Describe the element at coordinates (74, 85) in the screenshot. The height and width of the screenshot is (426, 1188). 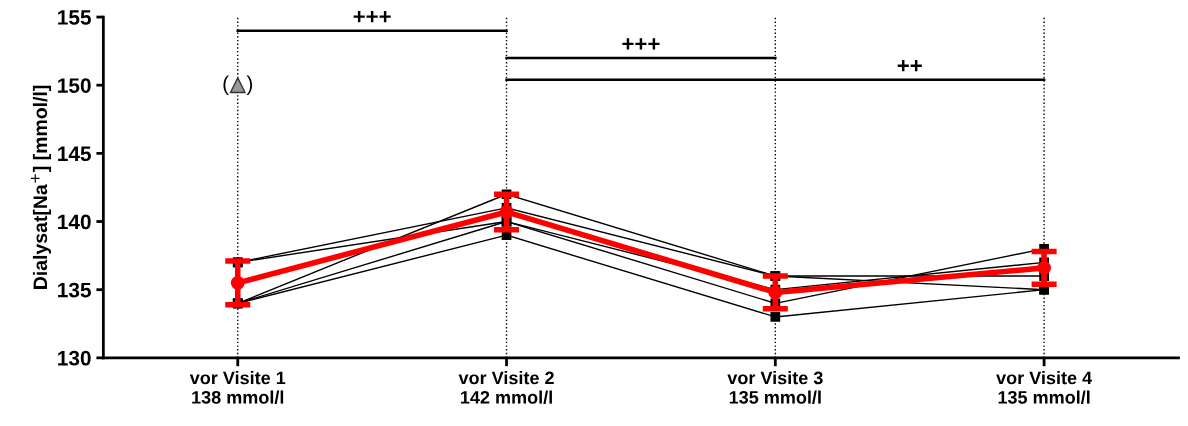
I see `y-tick-label: 150` at that location.